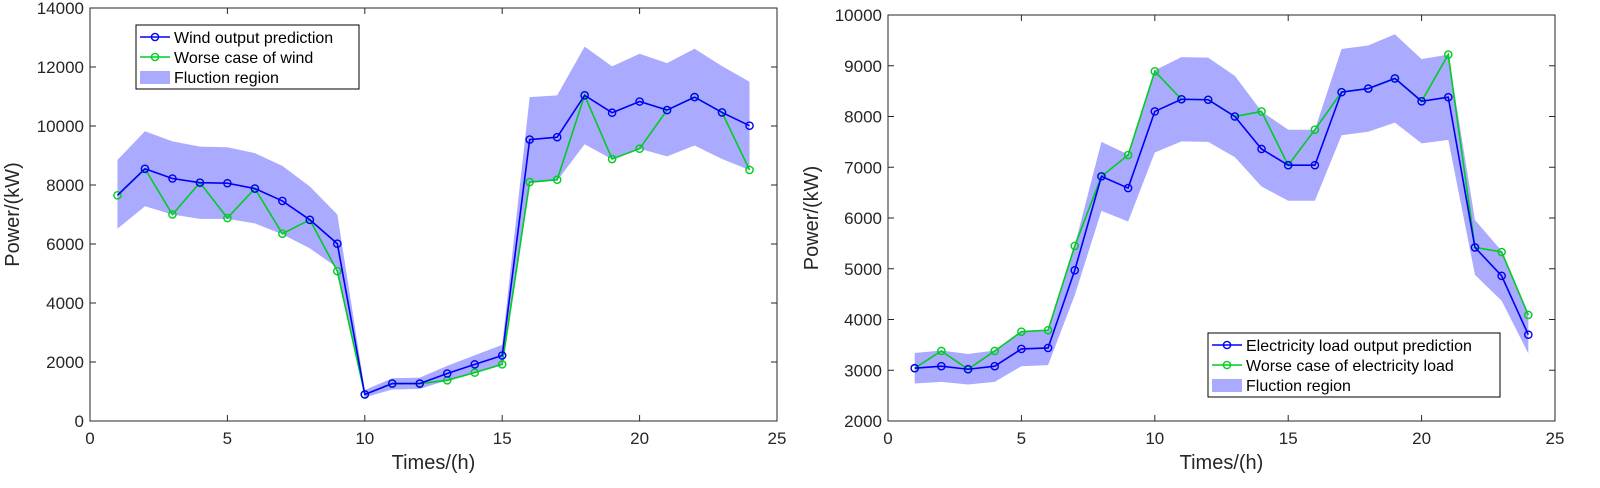 The width and height of the screenshot is (1600, 488). I want to click on y-tick-label: 12000, so click(60, 67).